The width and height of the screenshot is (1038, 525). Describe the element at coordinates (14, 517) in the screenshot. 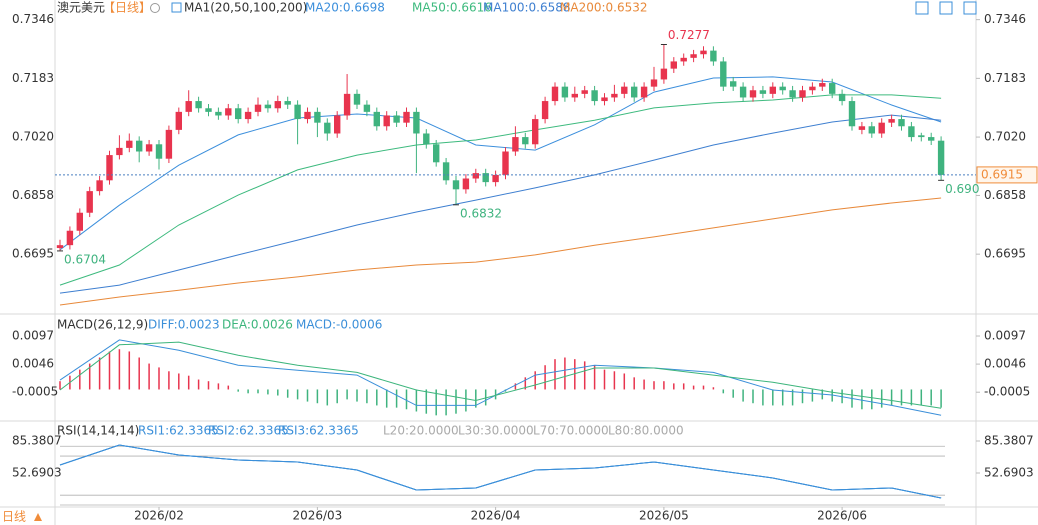

I see `footer-period: 日线` at that location.